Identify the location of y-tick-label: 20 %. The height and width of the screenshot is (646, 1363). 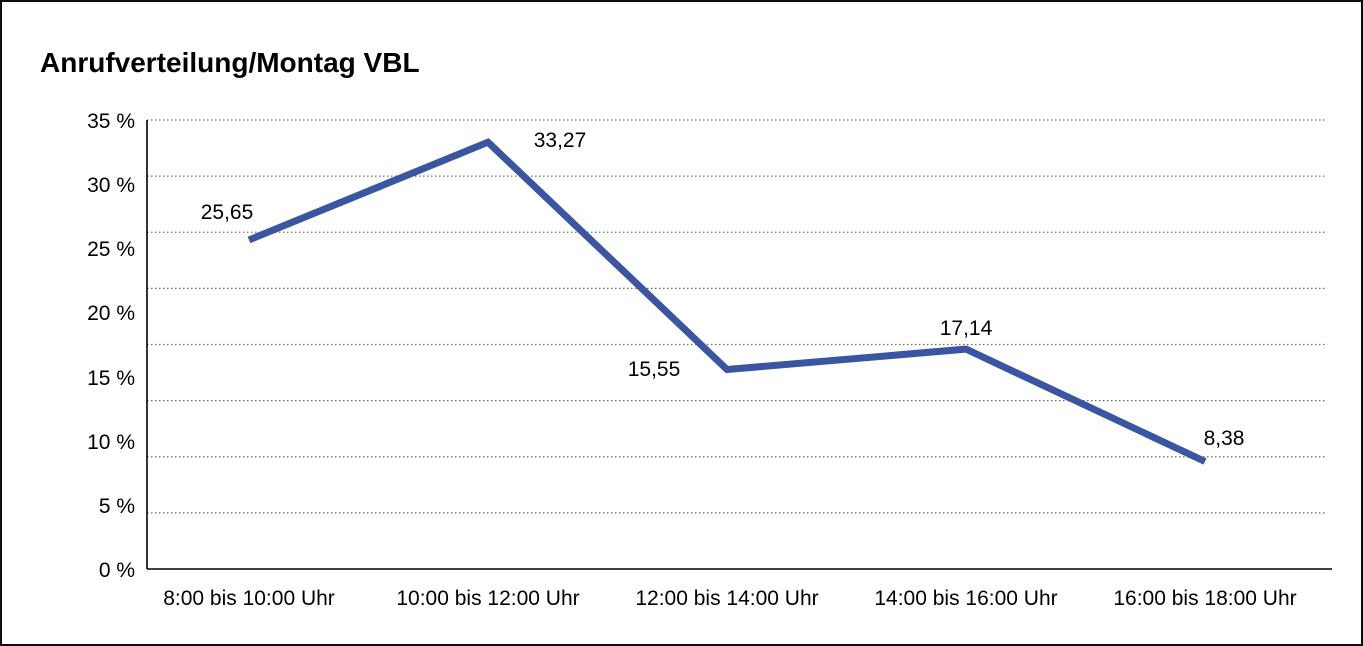
(111, 314).